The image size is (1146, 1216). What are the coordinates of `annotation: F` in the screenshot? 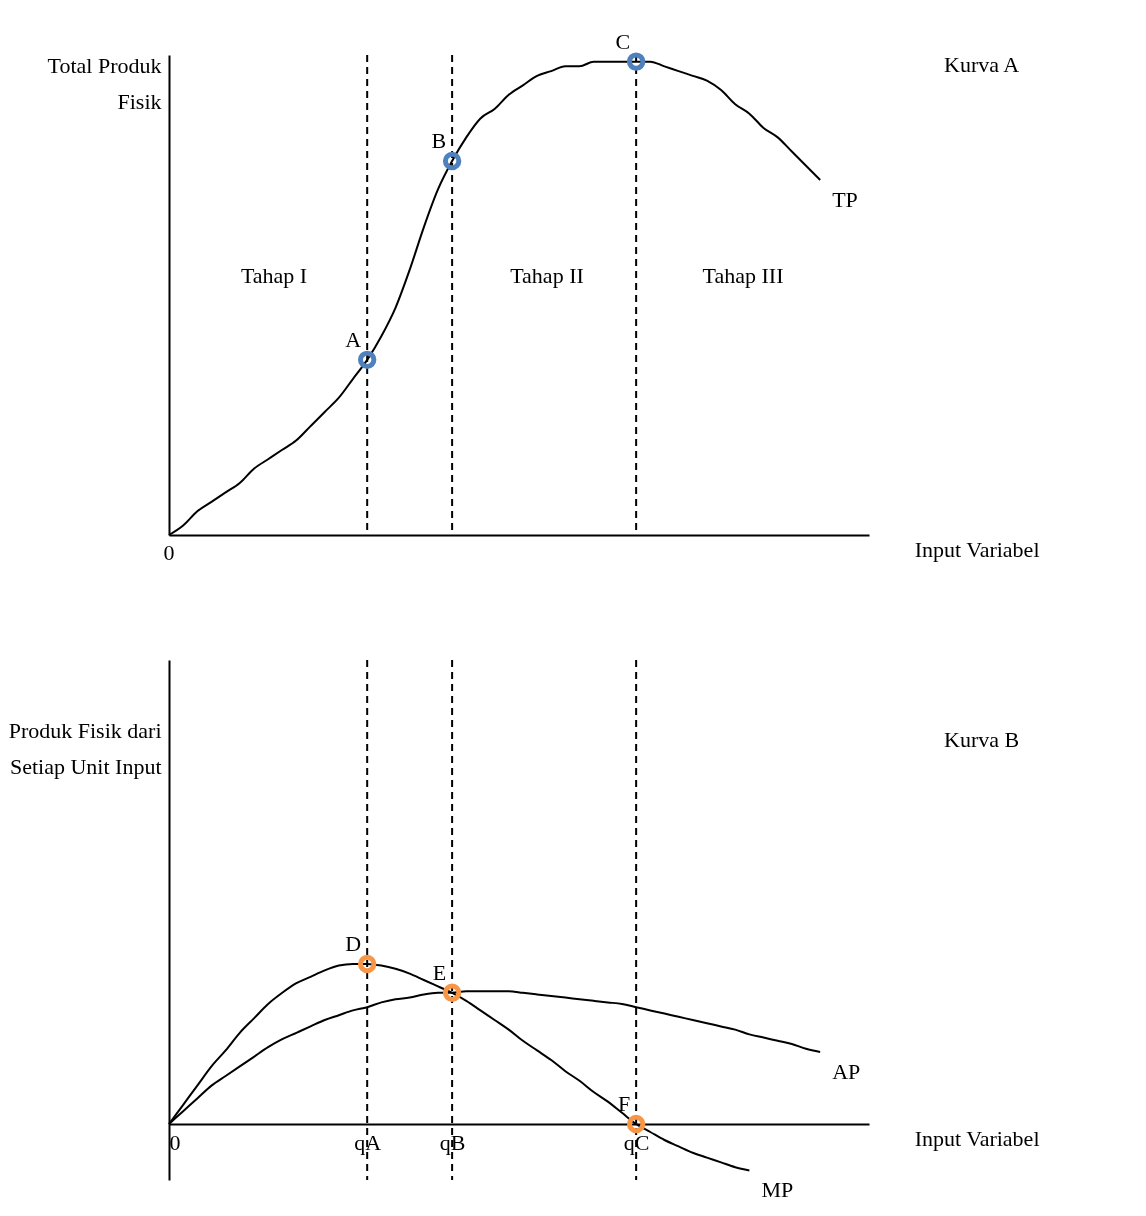 It's located at (624, 1103).